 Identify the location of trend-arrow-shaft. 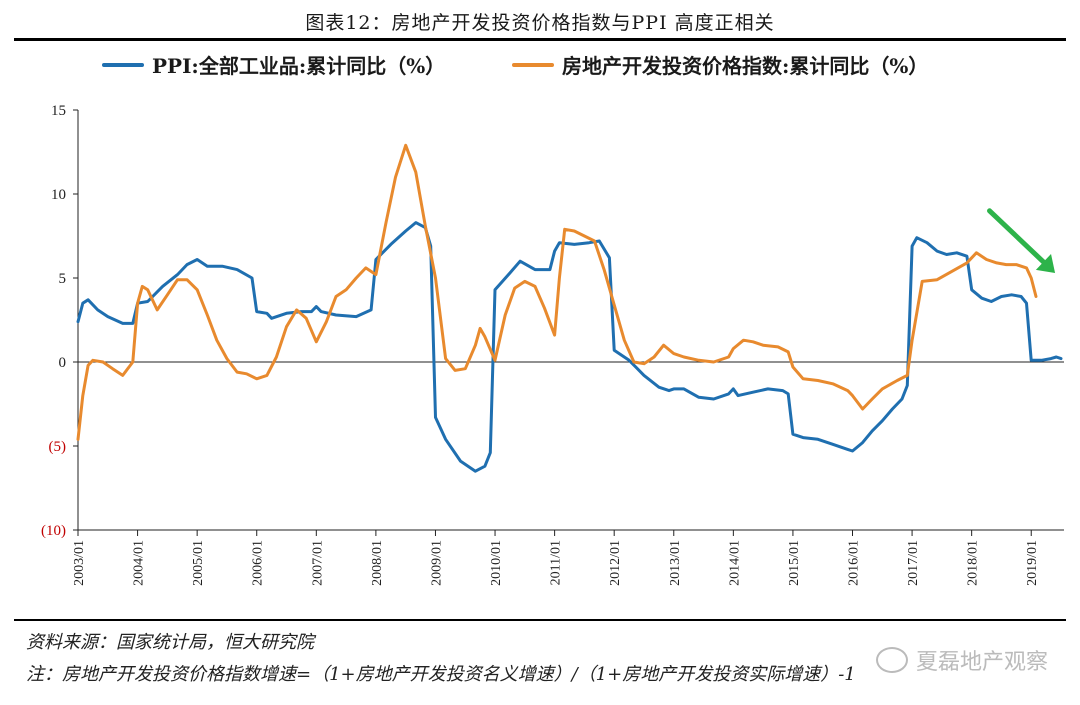
(1016, 236).